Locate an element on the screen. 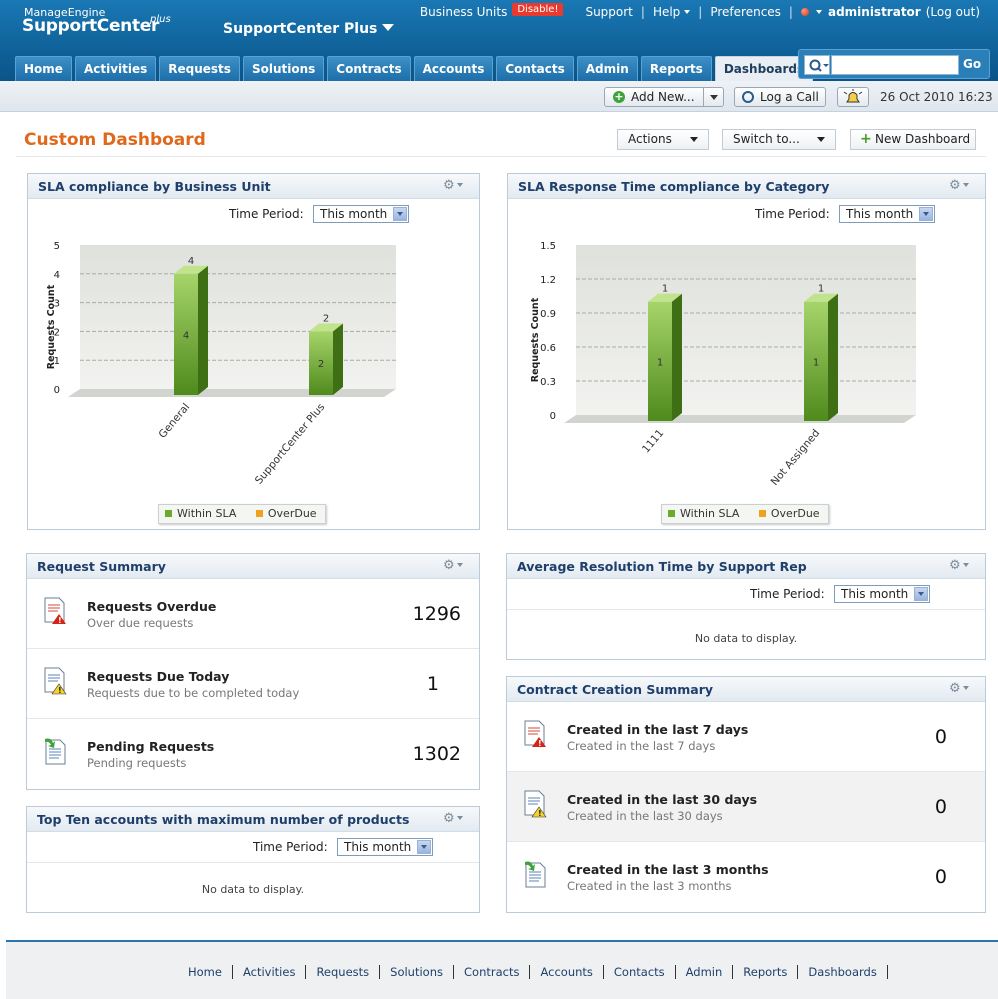 This screenshot has width=998, height=999. actions-dropdown: Actions is located at coordinates (663, 139).